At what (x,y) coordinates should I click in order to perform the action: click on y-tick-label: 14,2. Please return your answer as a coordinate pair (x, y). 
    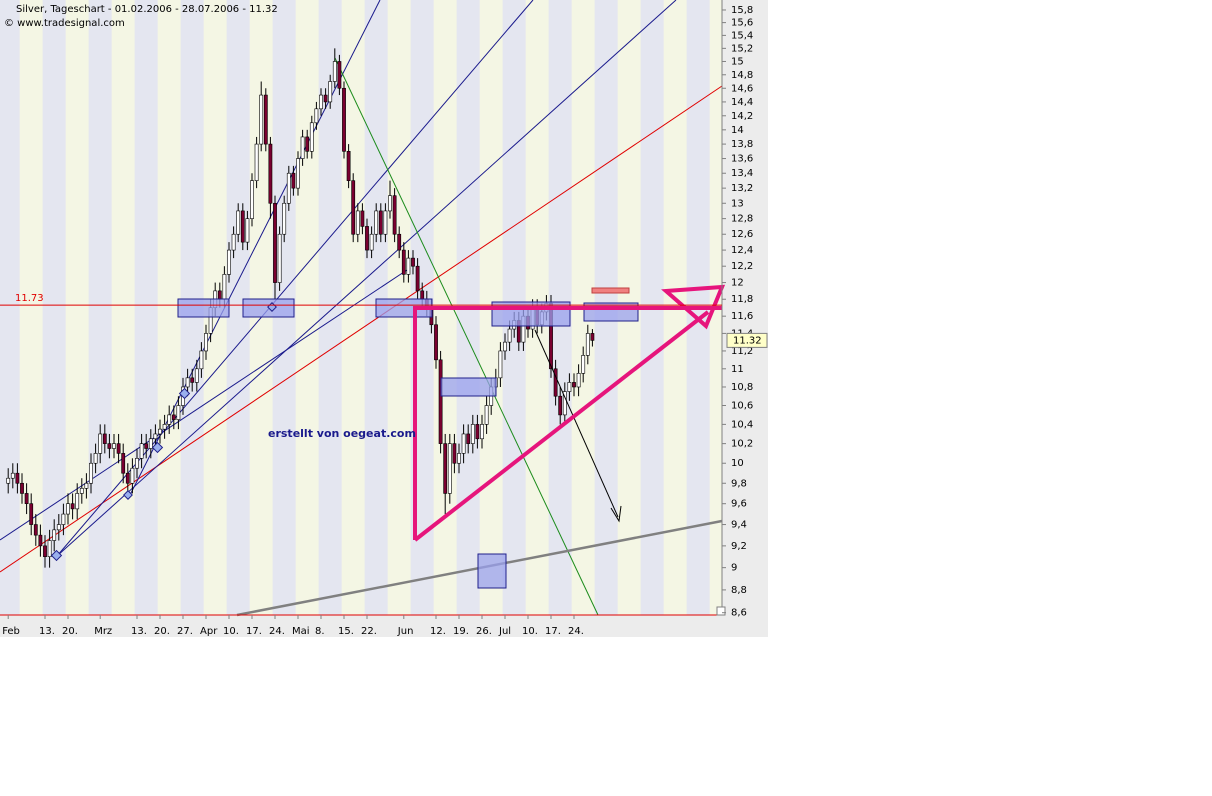
    Looking at the image, I should click on (742, 116).